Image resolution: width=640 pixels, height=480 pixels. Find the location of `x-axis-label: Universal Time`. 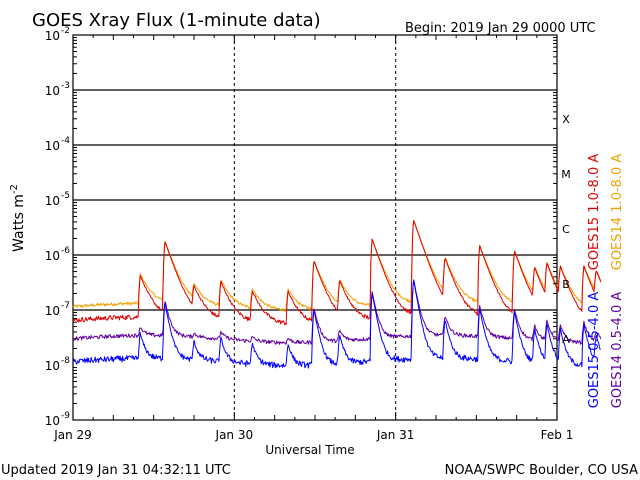

x-axis-label: Universal Time is located at coordinates (309, 450).